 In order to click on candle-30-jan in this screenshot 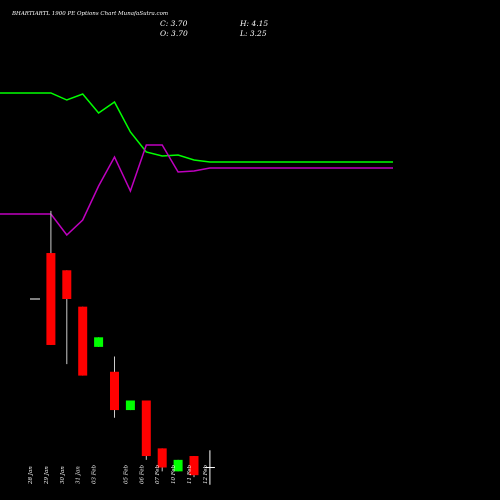, I will do `click(67, 317)`.